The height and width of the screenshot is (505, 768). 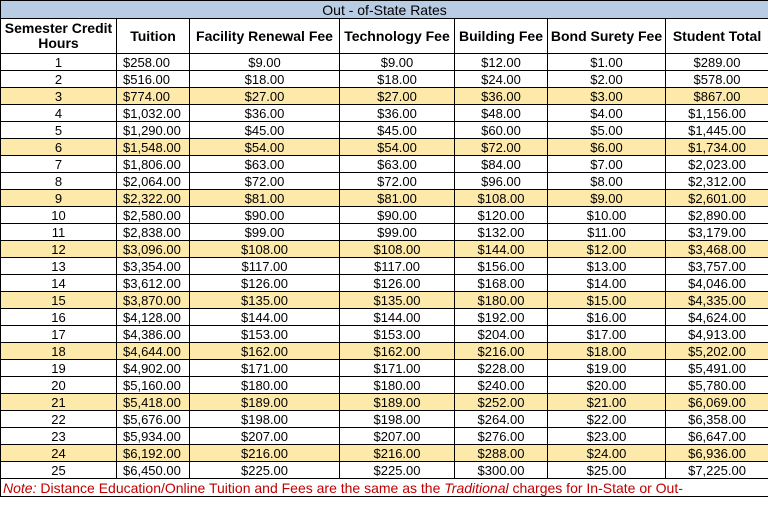 What do you see at coordinates (58, 351) in the screenshot?
I see `cell-credit-hours: 18` at bounding box center [58, 351].